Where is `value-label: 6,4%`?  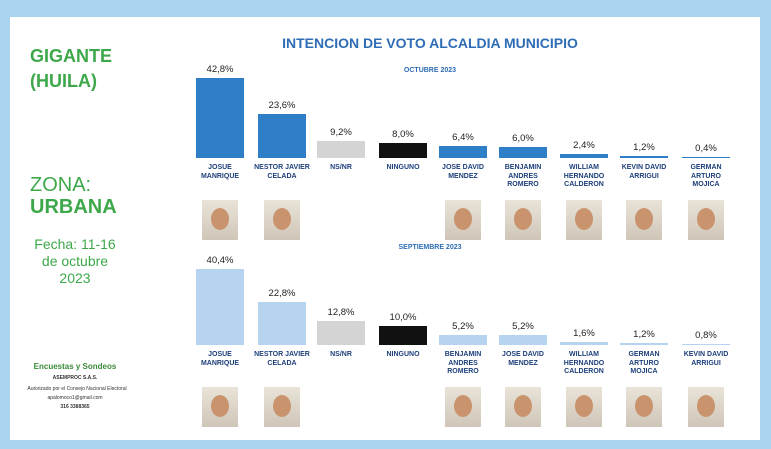
value-label: 6,4% is located at coordinates (463, 138).